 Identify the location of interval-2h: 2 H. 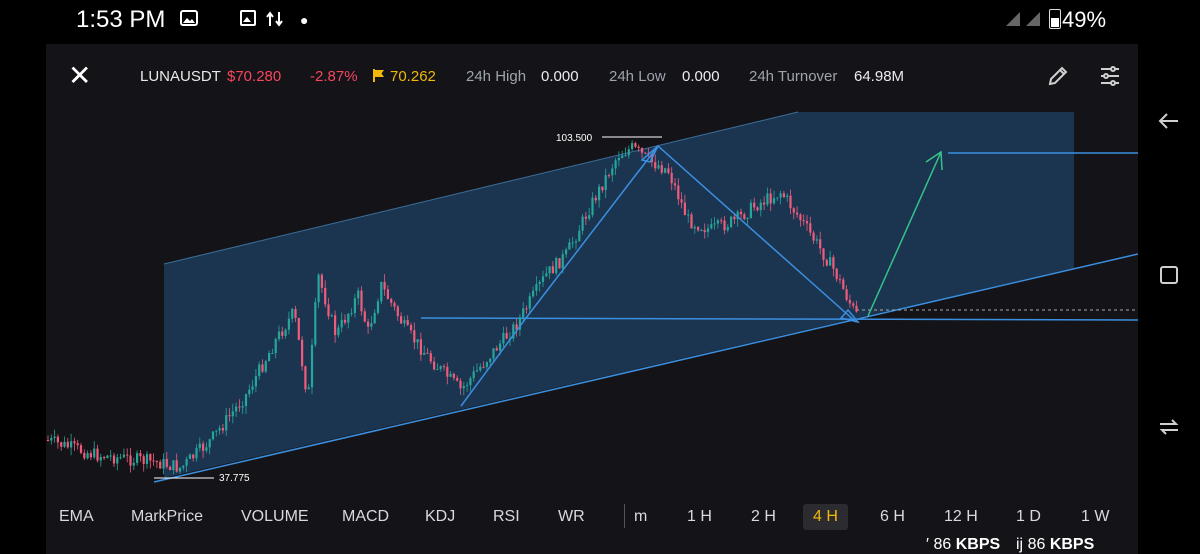
(763, 516).